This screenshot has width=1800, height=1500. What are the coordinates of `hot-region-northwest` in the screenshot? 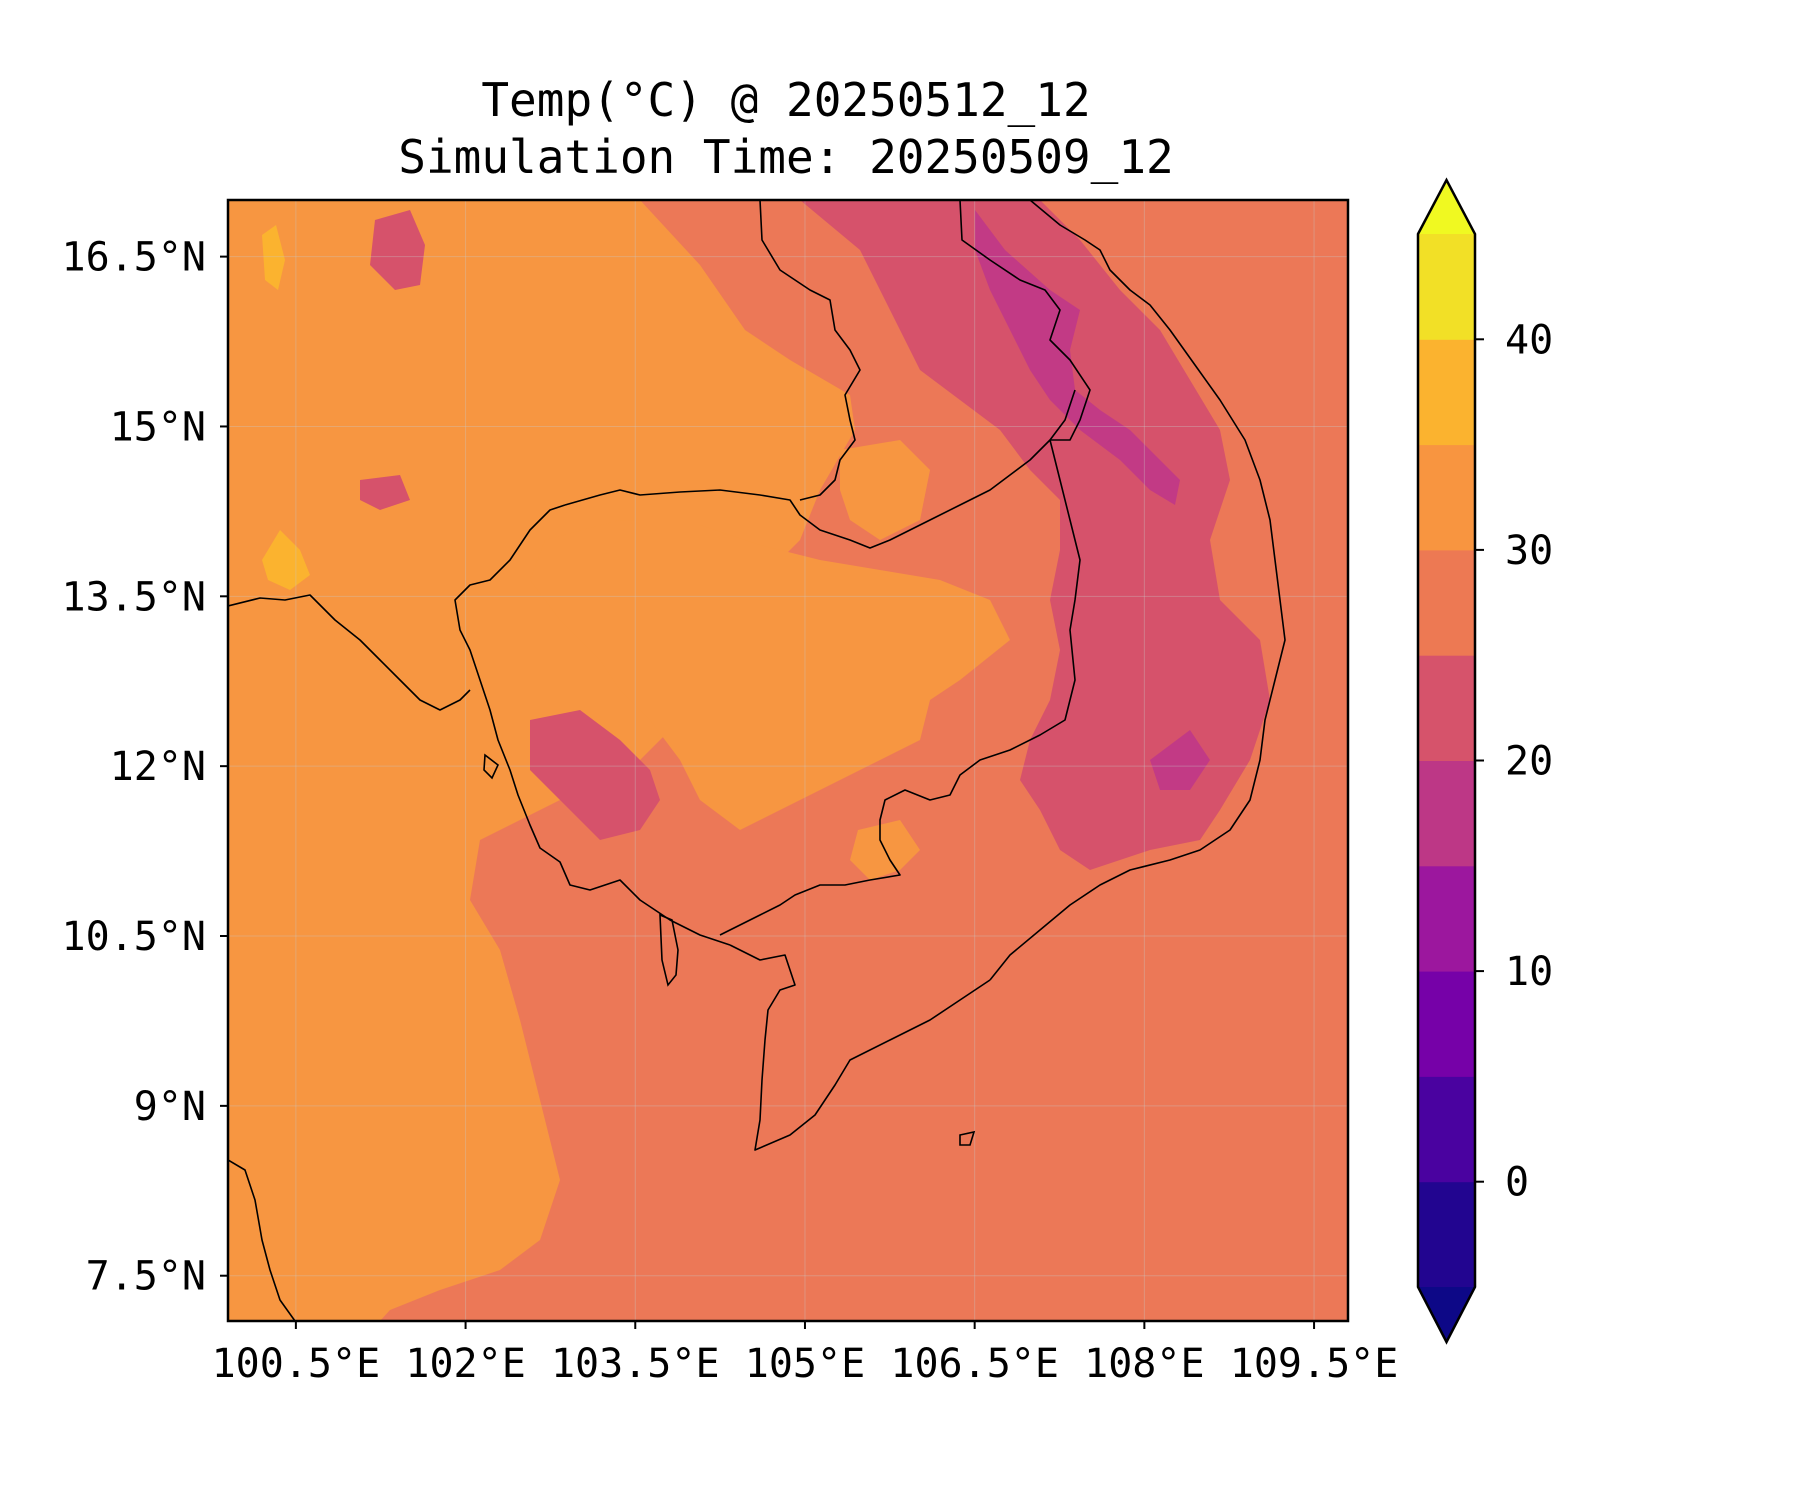 It's located at (273, 257).